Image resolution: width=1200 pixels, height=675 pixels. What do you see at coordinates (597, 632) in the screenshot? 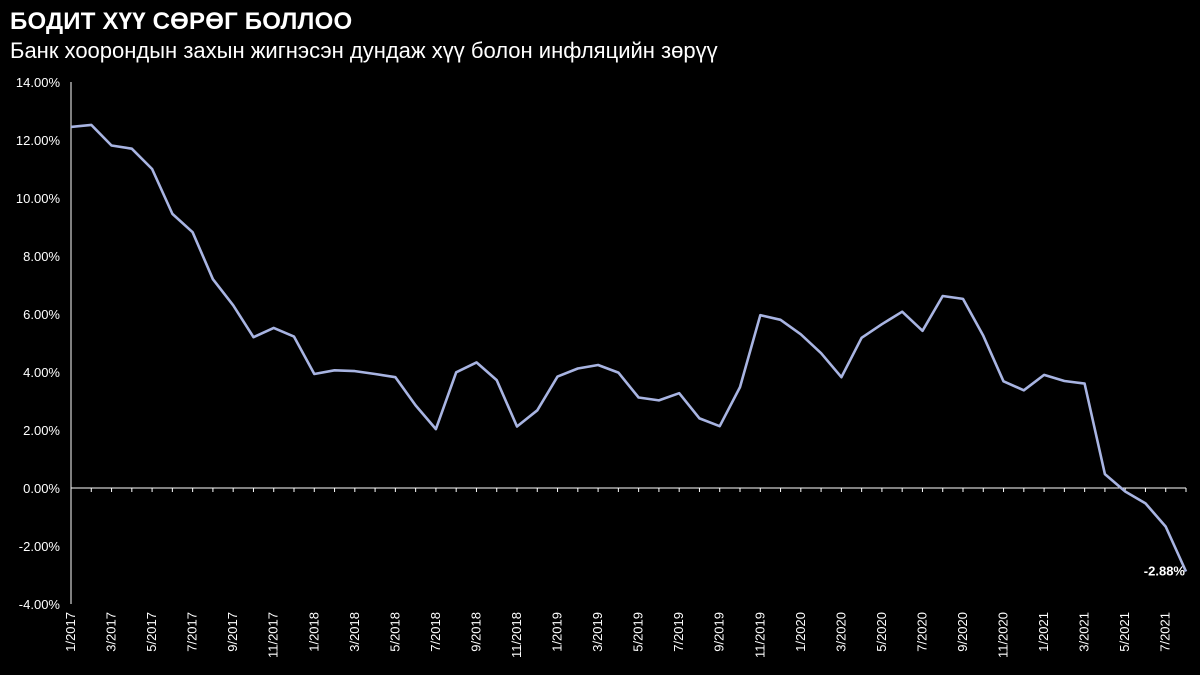
I see `x-tick-label: 3/2019` at bounding box center [597, 632].